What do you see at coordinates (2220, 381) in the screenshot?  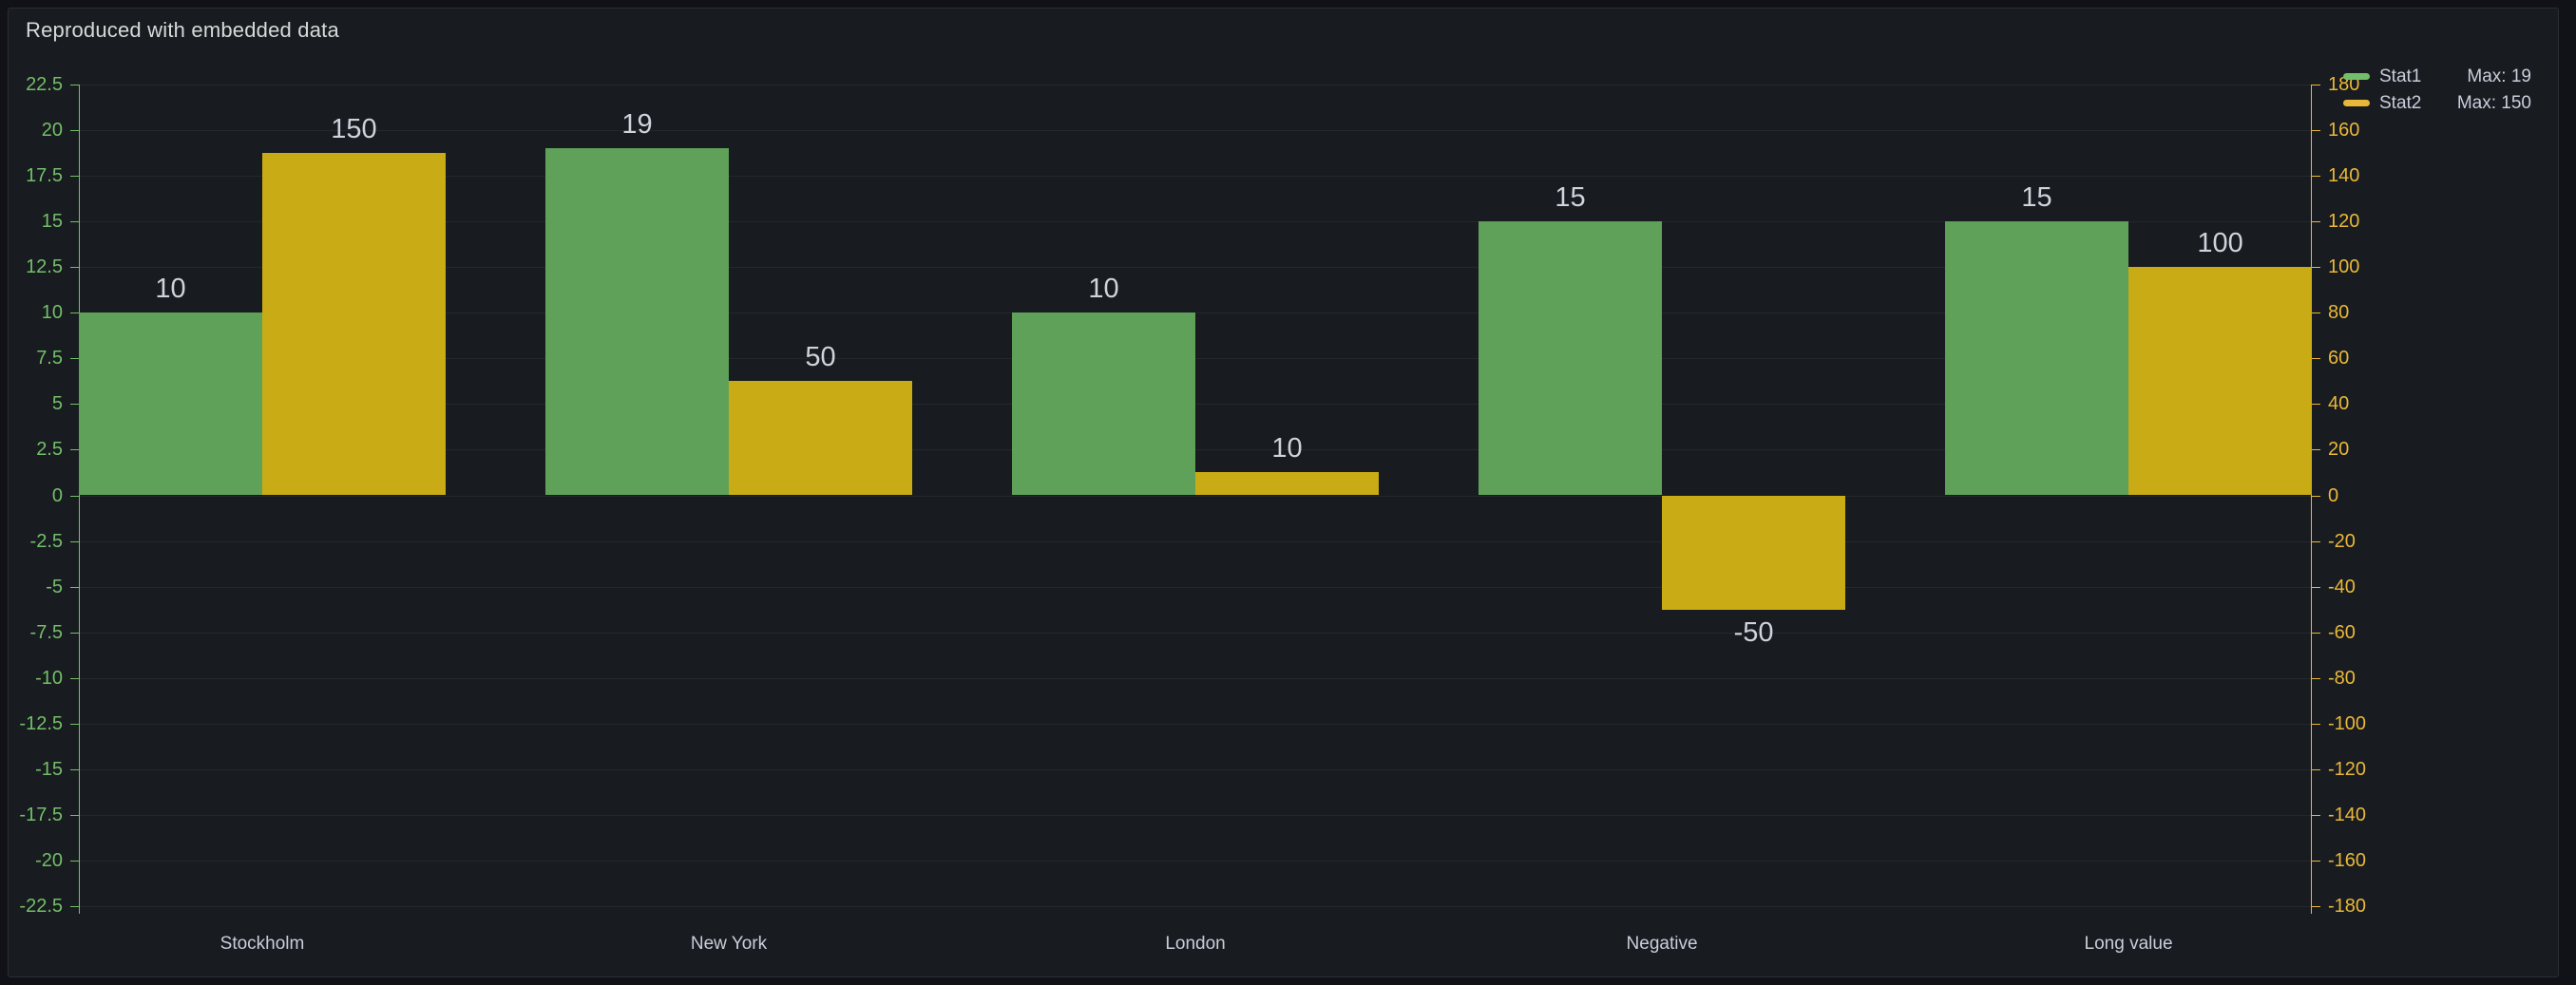 I see `bar-stat2-long-value` at bounding box center [2220, 381].